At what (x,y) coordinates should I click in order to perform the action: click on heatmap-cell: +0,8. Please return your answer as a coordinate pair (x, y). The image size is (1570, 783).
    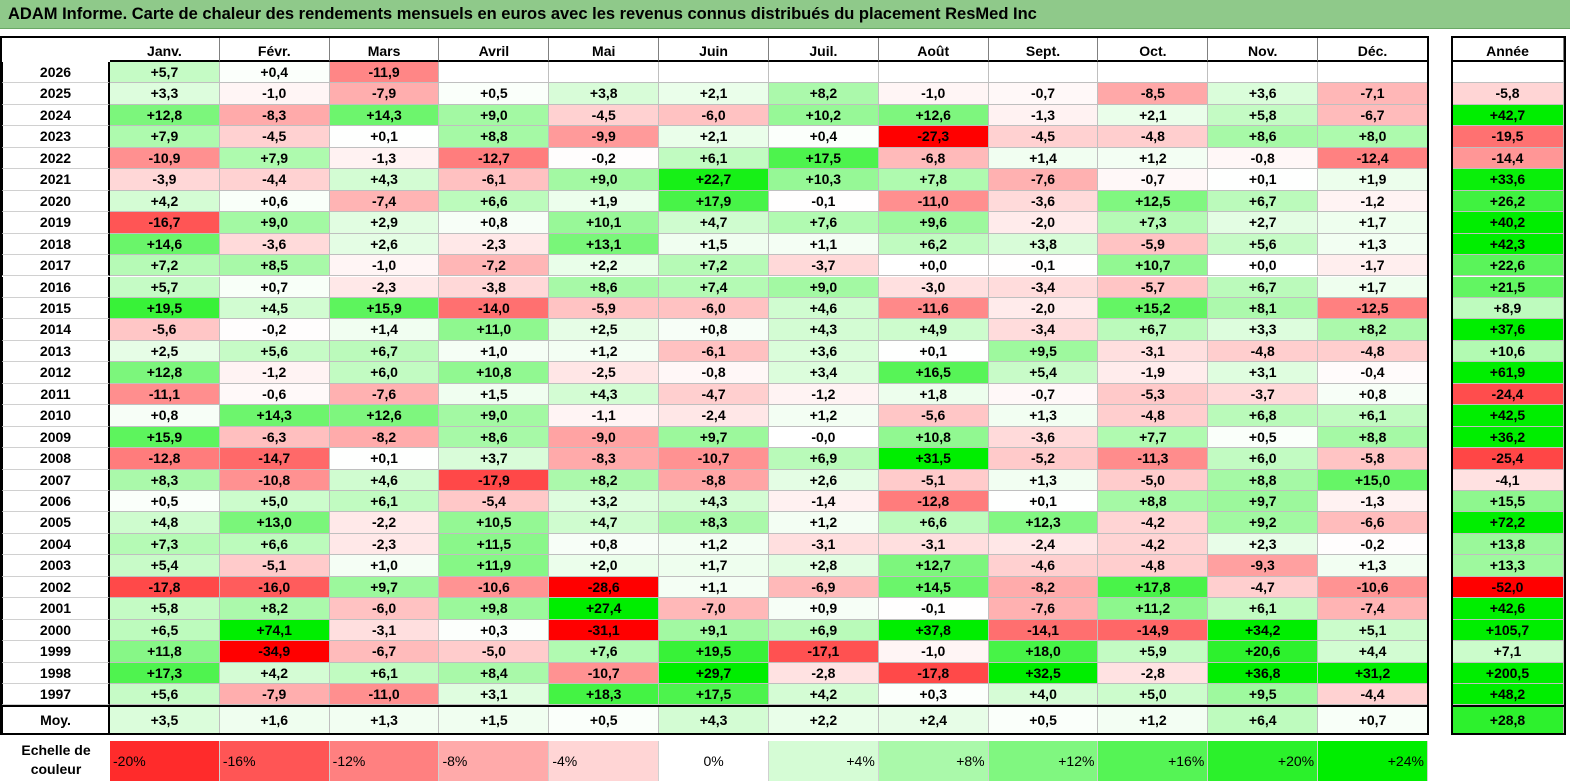
    Looking at the image, I should click on (604, 544).